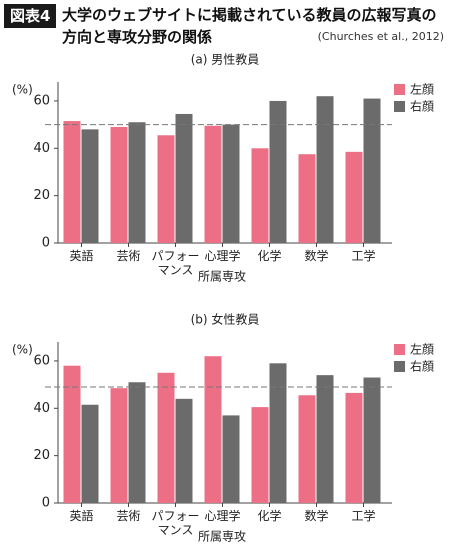 The height and width of the screenshot is (553, 450). What do you see at coordinates (225, 319) in the screenshot?
I see `chart-title: (b) 女性教員` at bounding box center [225, 319].